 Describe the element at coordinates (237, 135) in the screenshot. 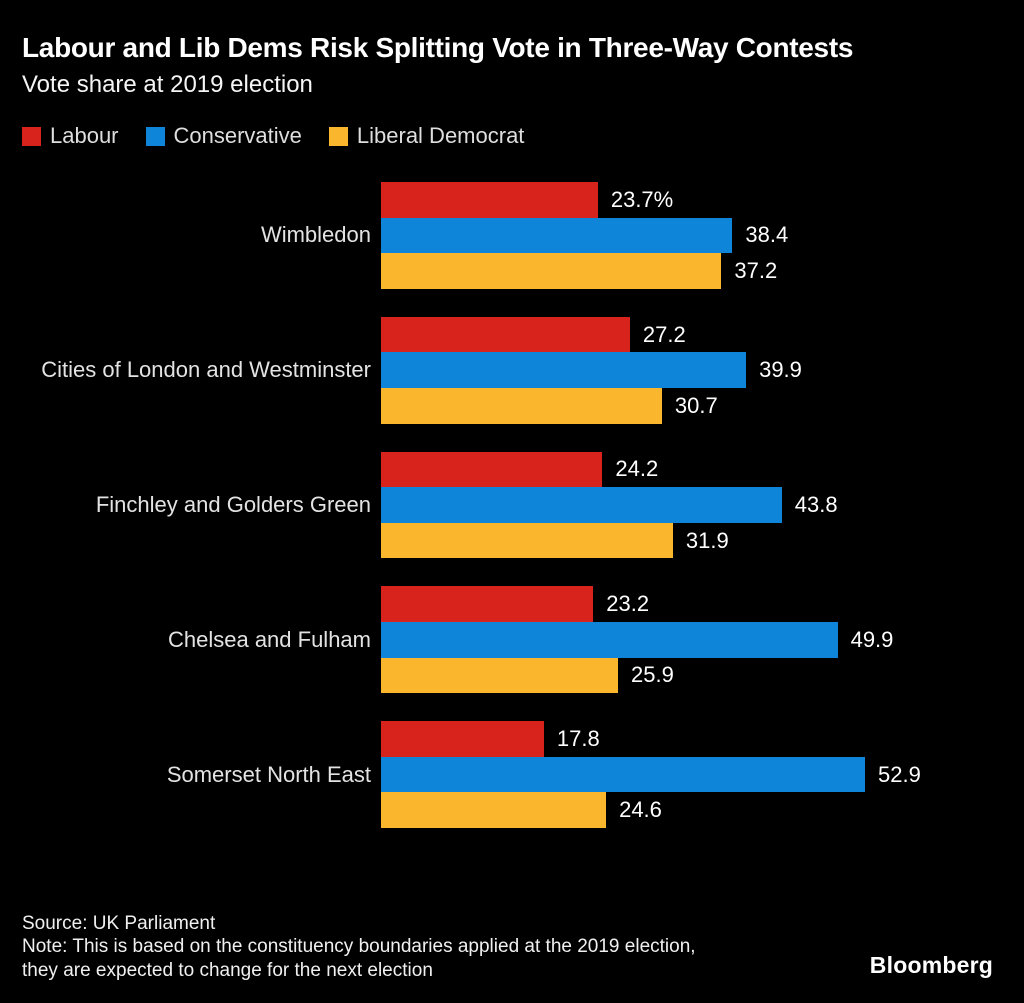

I see `legend-label: Conservative` at that location.